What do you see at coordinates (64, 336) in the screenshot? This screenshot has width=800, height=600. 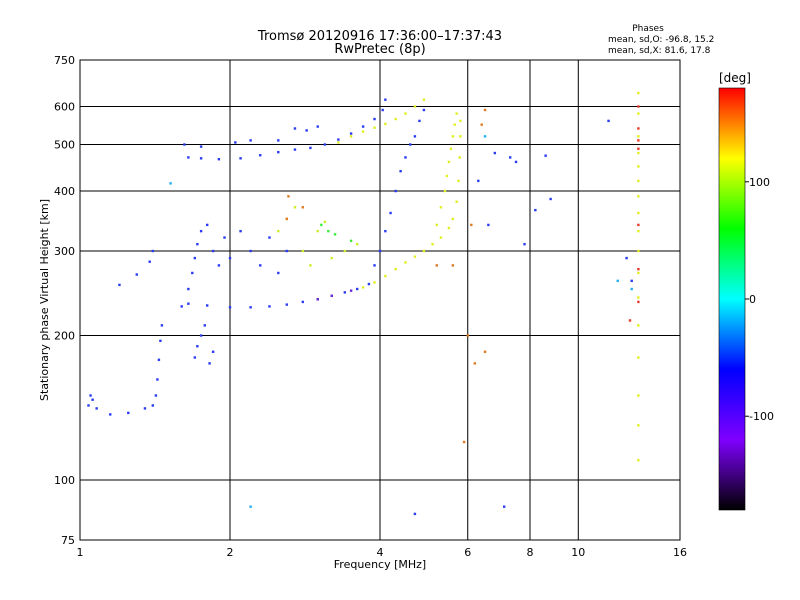 I see `y-tick-label: 200` at bounding box center [64, 336].